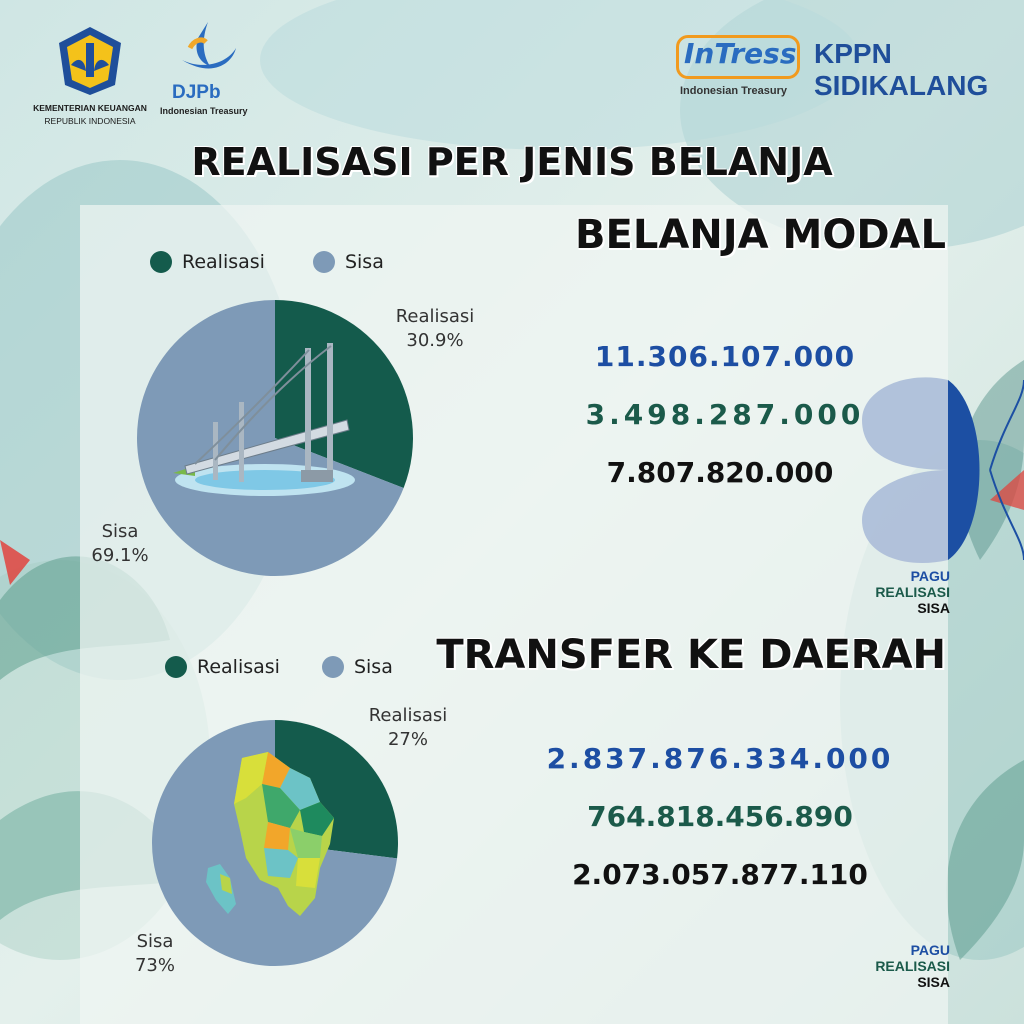 This screenshot has width=1024, height=1024. Describe the element at coordinates (733, 91) in the screenshot. I see `intress-sub: Indonesian Treasury` at that location.